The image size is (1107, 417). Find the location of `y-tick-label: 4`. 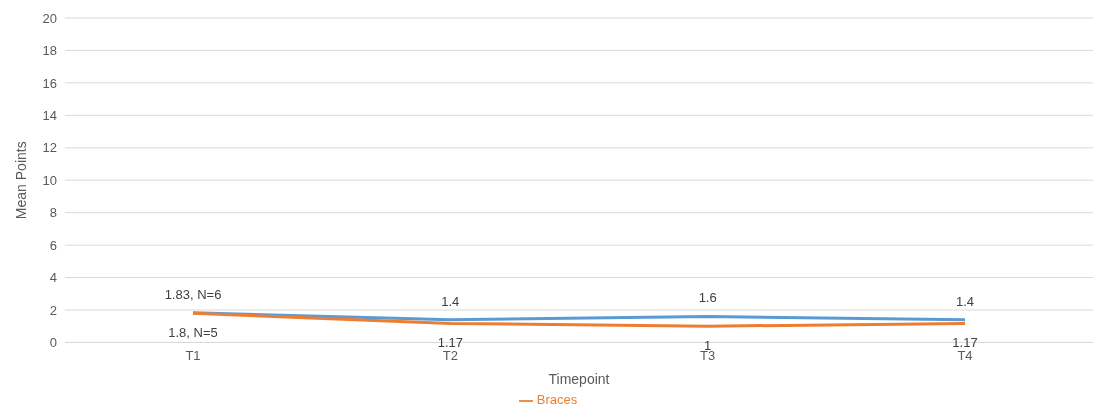

y-tick-label: 4 is located at coordinates (53, 278).